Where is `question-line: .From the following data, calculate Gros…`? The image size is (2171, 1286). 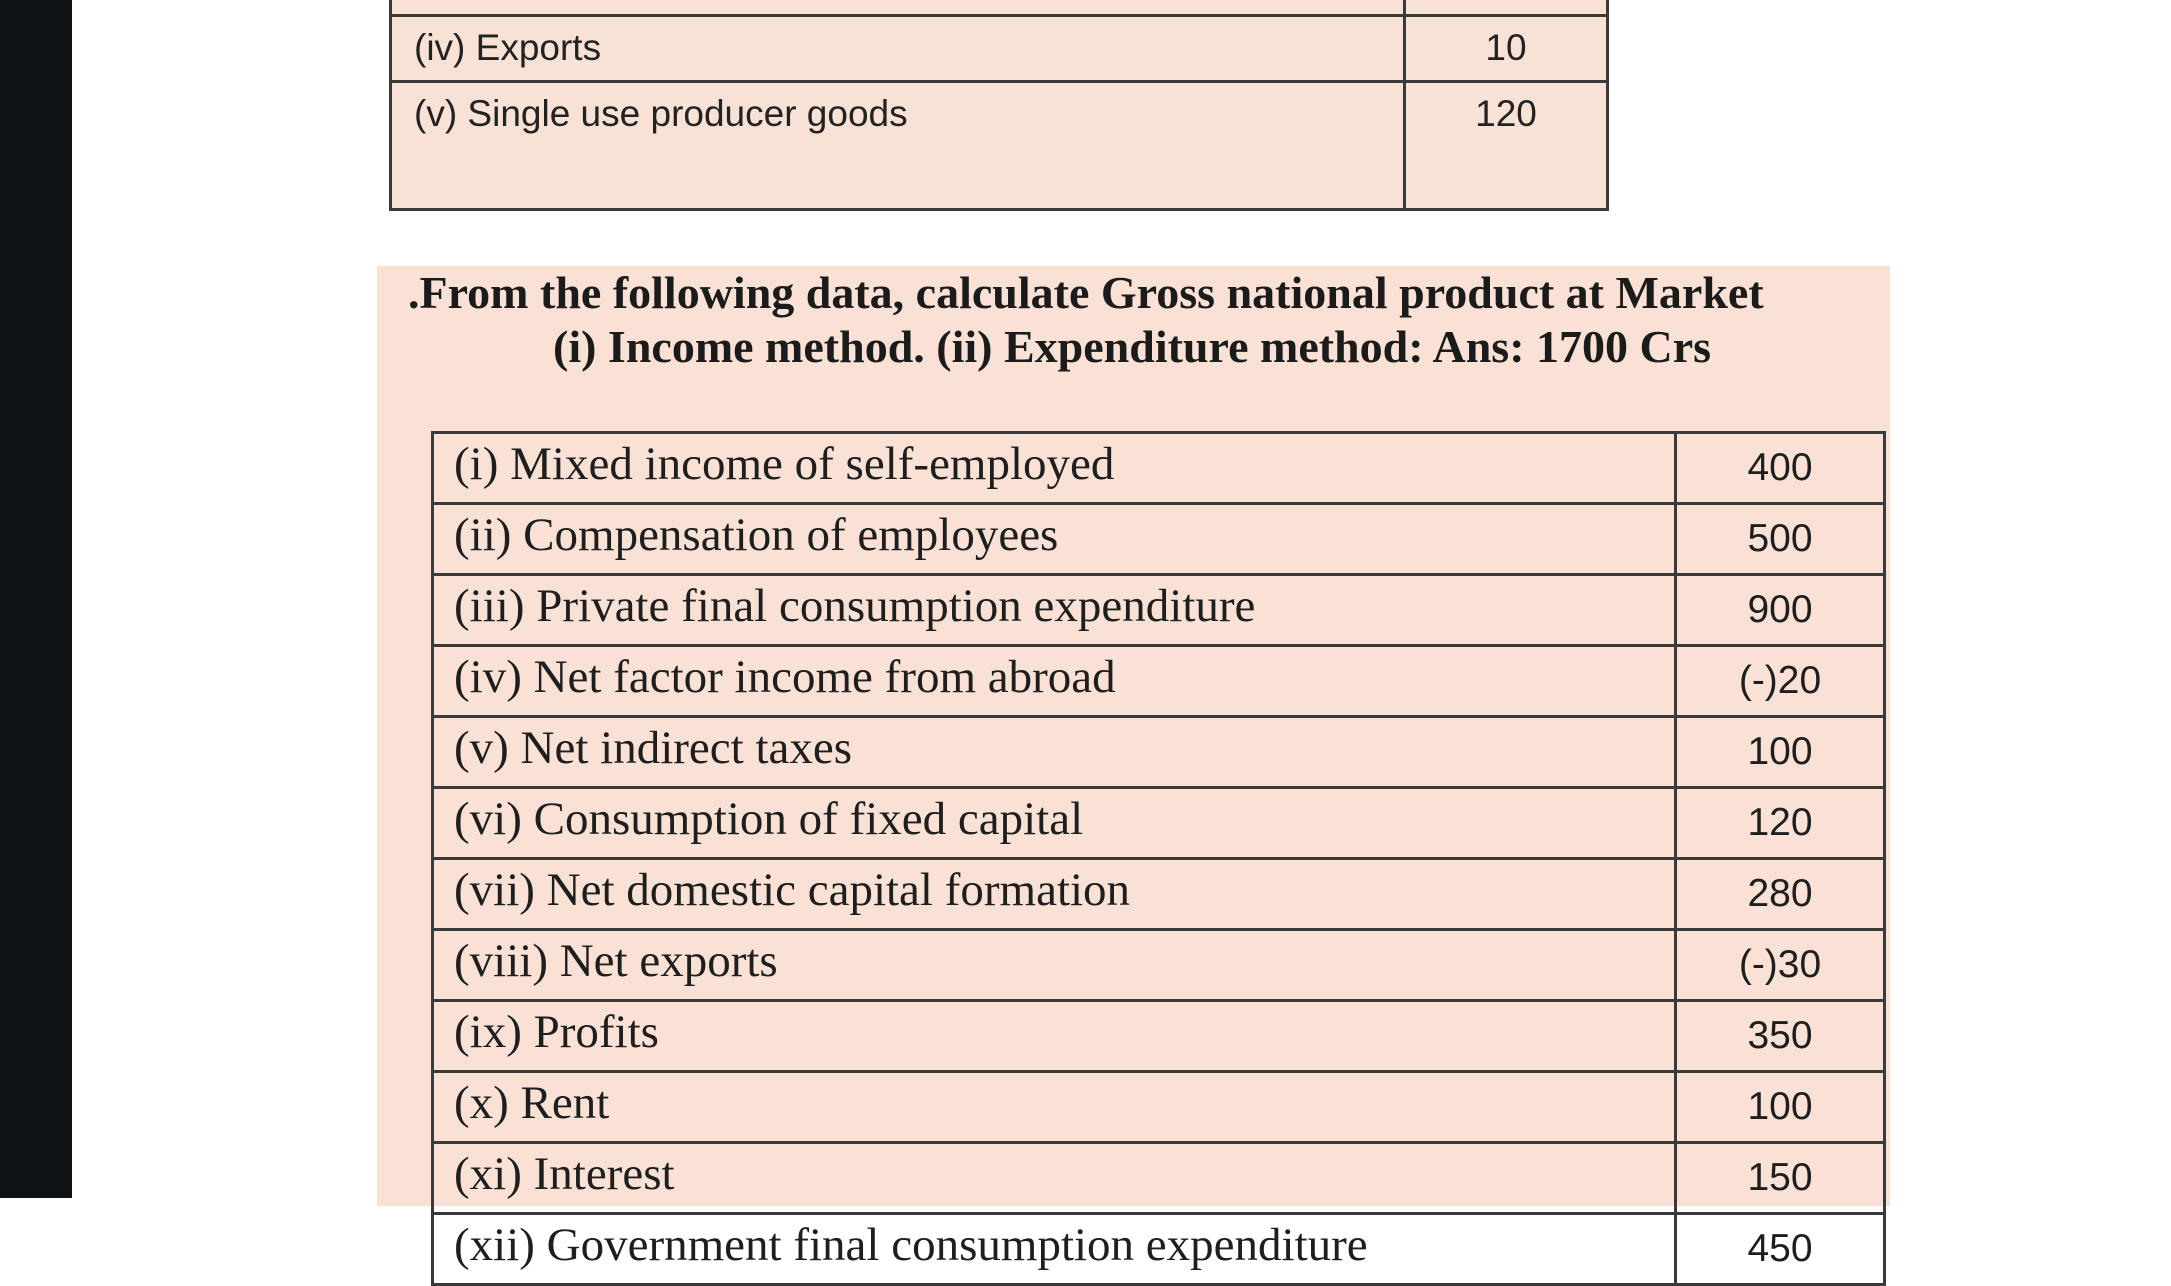 question-line: .From the following data, calculate Gros… is located at coordinates (1086, 292).